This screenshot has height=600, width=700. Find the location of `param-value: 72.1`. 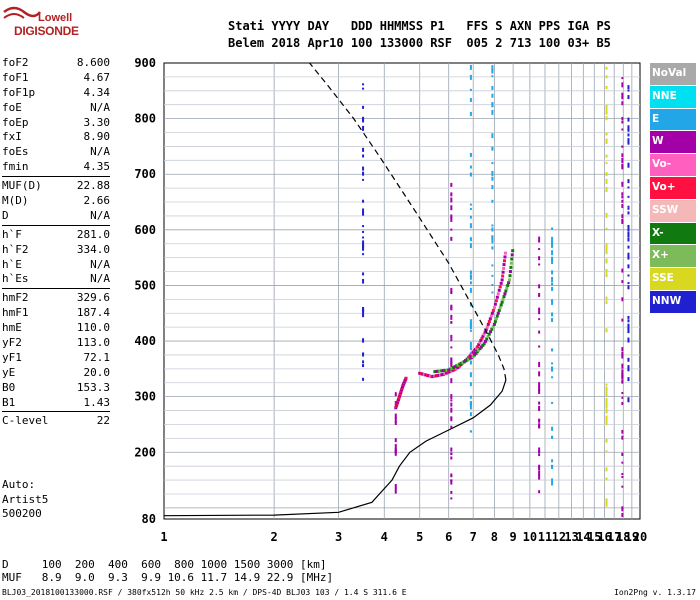

param-value: 72.1 is located at coordinates (97, 357).